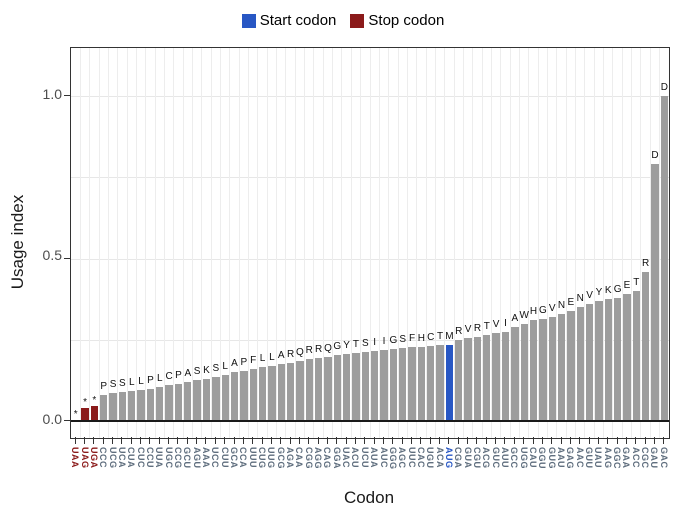 This screenshot has width=686, height=513. Describe the element at coordinates (113, 385) in the screenshot. I see `amino-acid-label-UCG: S` at that location.